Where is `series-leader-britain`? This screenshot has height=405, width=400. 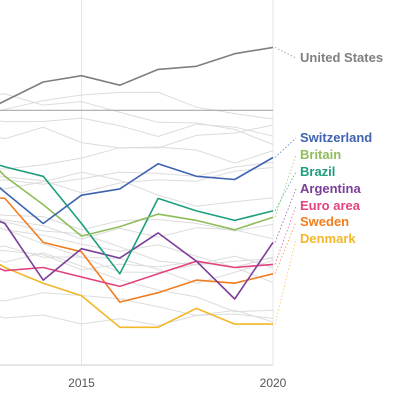 series-leader-britain is located at coordinates (285, 186).